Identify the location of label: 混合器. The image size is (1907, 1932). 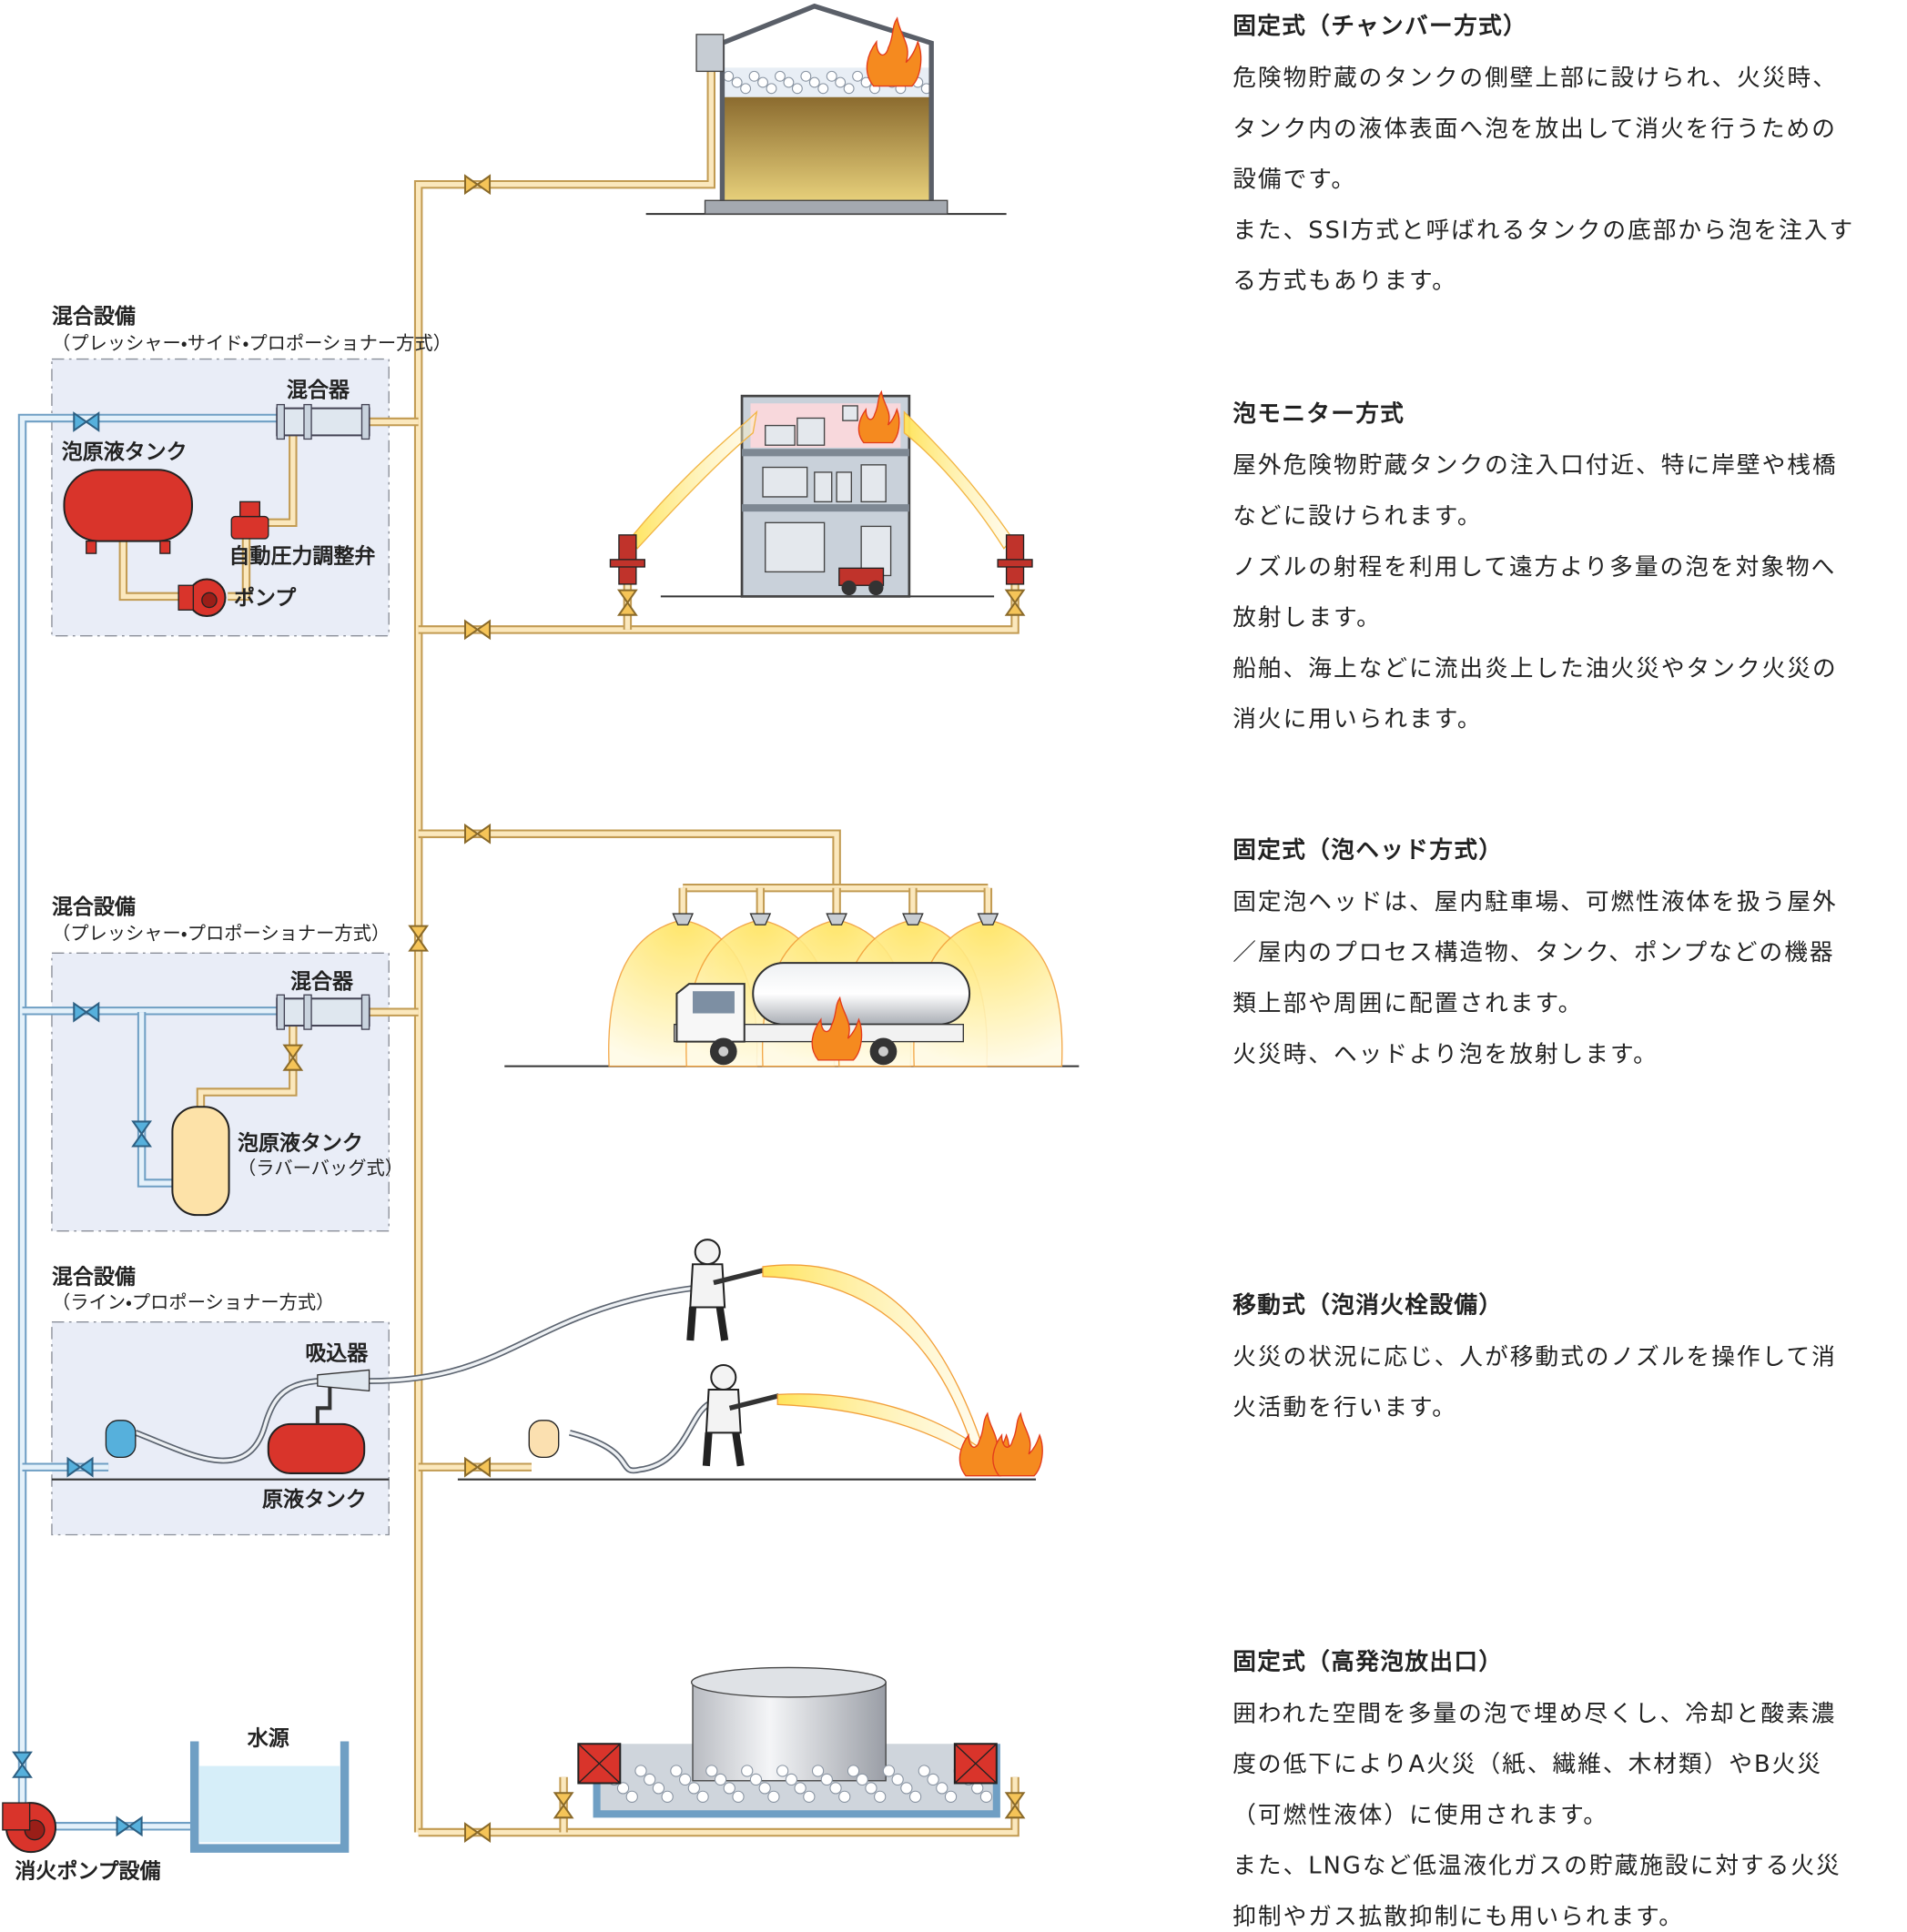
(318, 390).